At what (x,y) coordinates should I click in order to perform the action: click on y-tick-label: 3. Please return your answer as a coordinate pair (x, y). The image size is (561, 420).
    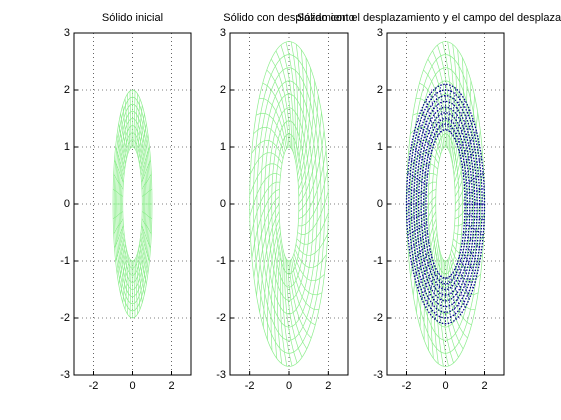
    Looking at the image, I should click on (67, 33).